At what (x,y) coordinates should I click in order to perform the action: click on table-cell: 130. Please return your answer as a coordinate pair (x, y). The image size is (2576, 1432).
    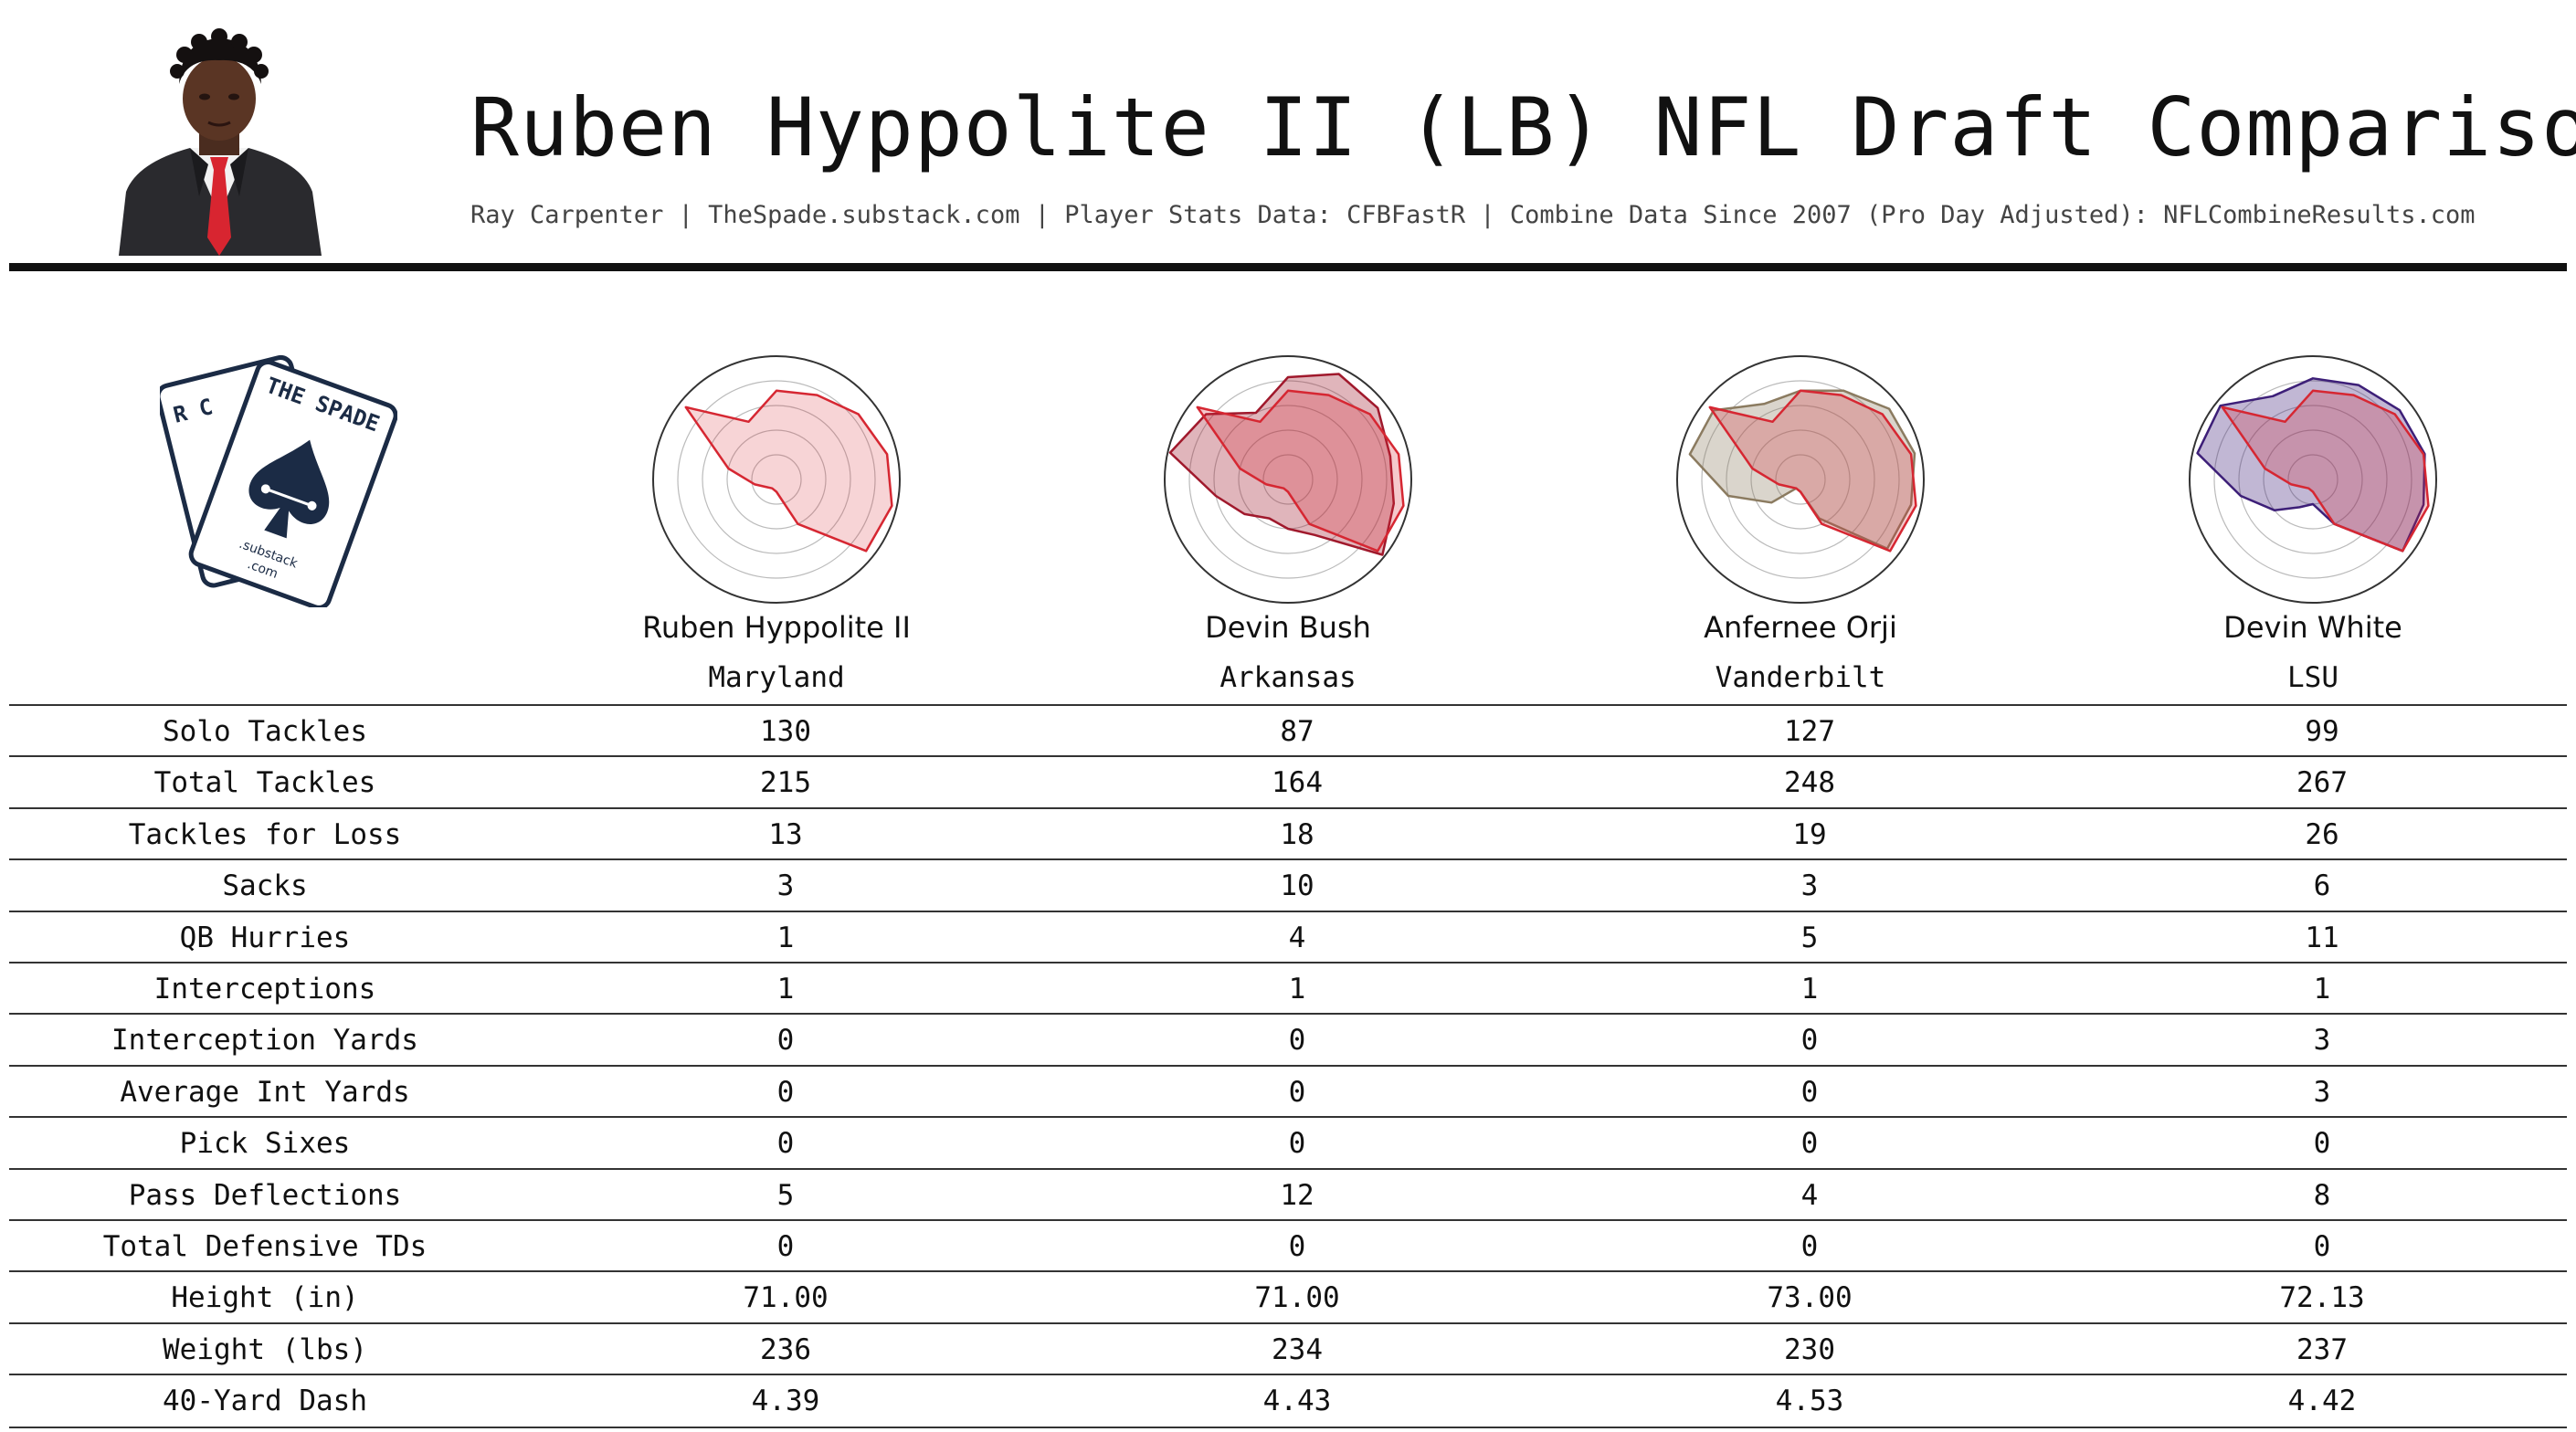
    Looking at the image, I should click on (785, 731).